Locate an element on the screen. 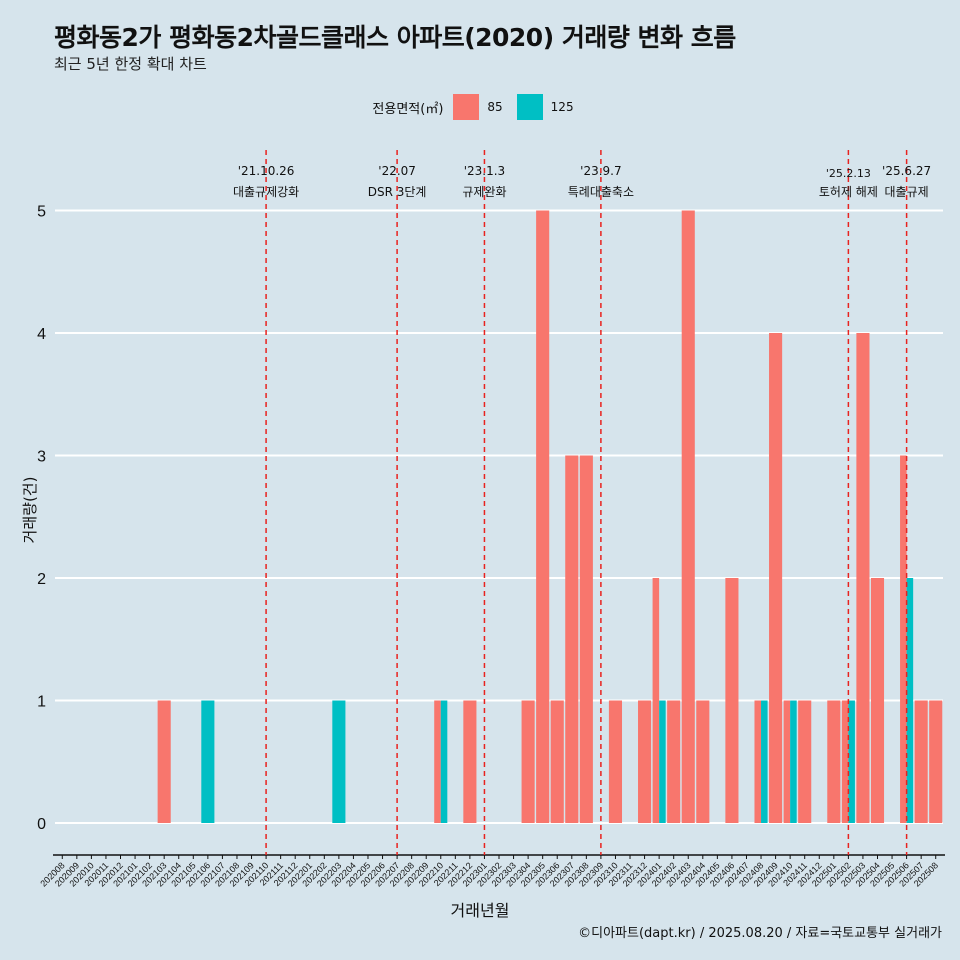 The image size is (960, 960). y-tick-label: 2 is located at coordinates (41, 579).